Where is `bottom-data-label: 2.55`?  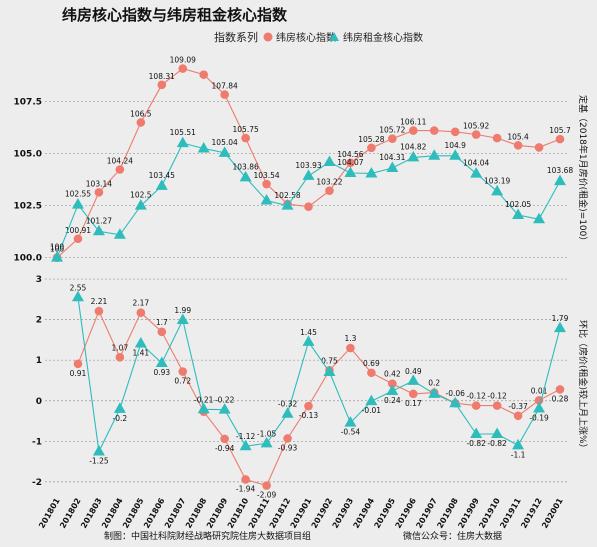 bottom-data-label: 2.55 is located at coordinates (78, 287).